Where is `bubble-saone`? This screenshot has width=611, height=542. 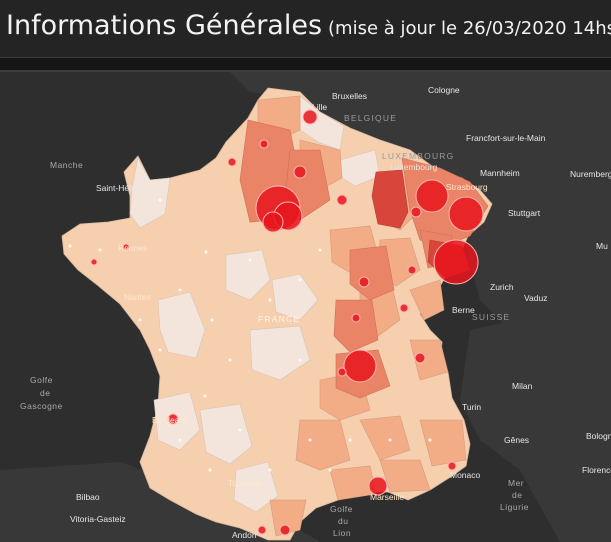
bubble-saone is located at coordinates (356, 318).